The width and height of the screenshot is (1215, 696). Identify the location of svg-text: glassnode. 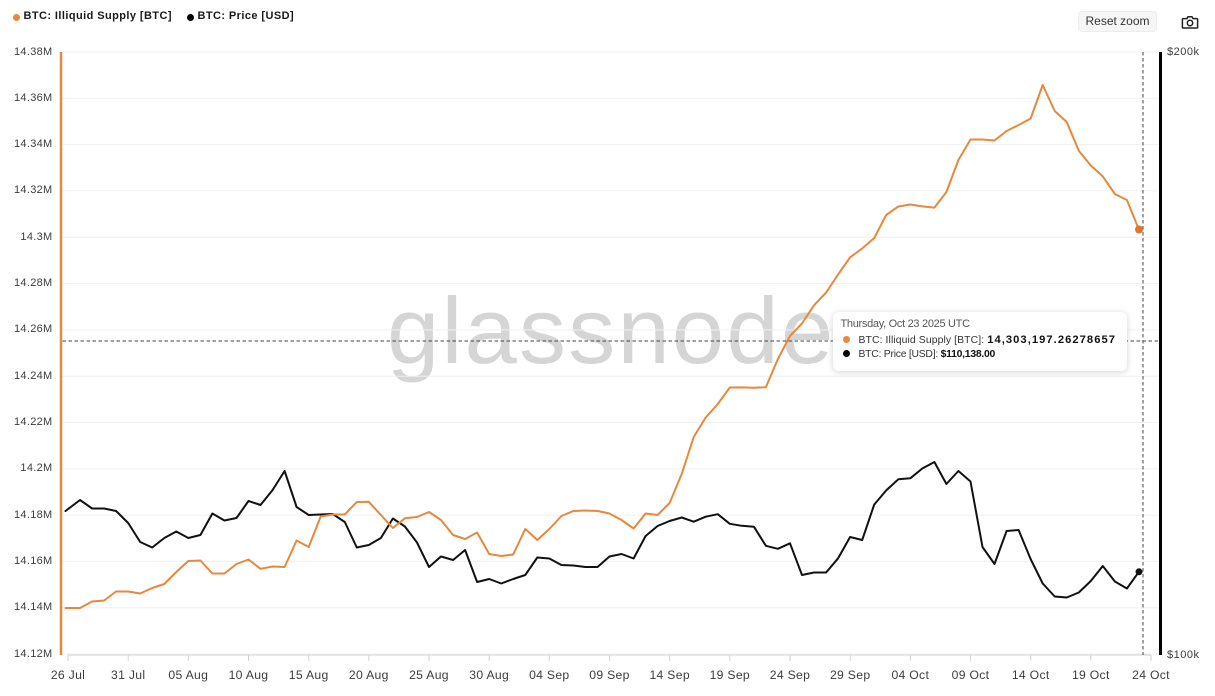
(611, 330).